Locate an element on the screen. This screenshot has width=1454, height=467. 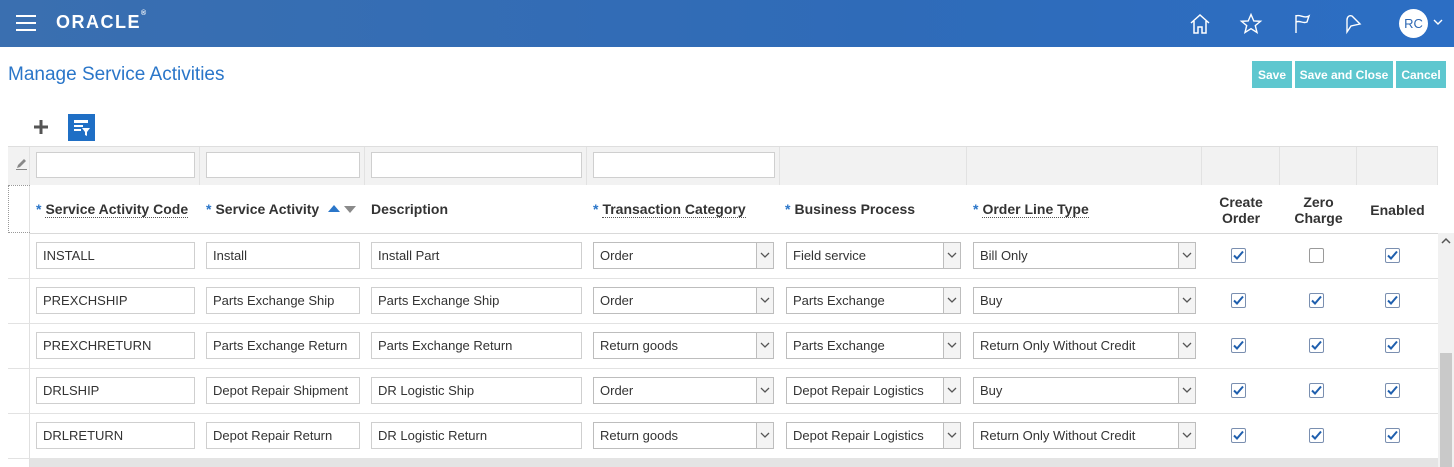
service-activity-code-input: PREXCHRETURN is located at coordinates (115, 345).